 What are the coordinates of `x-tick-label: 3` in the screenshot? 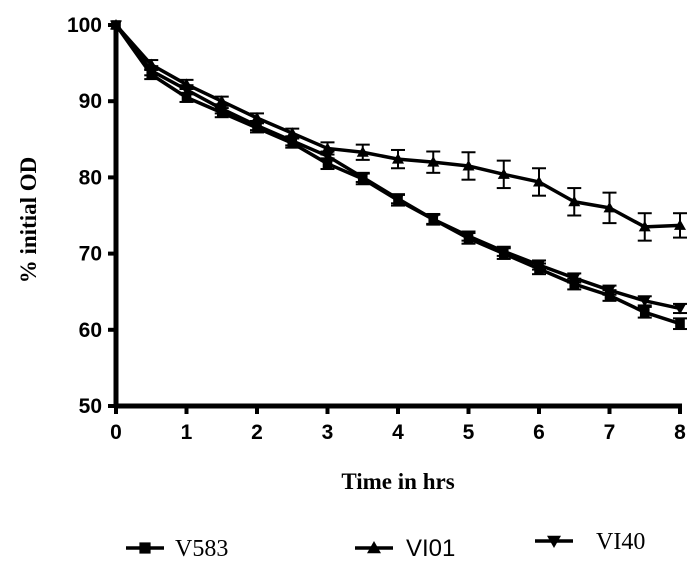 It's located at (328, 432).